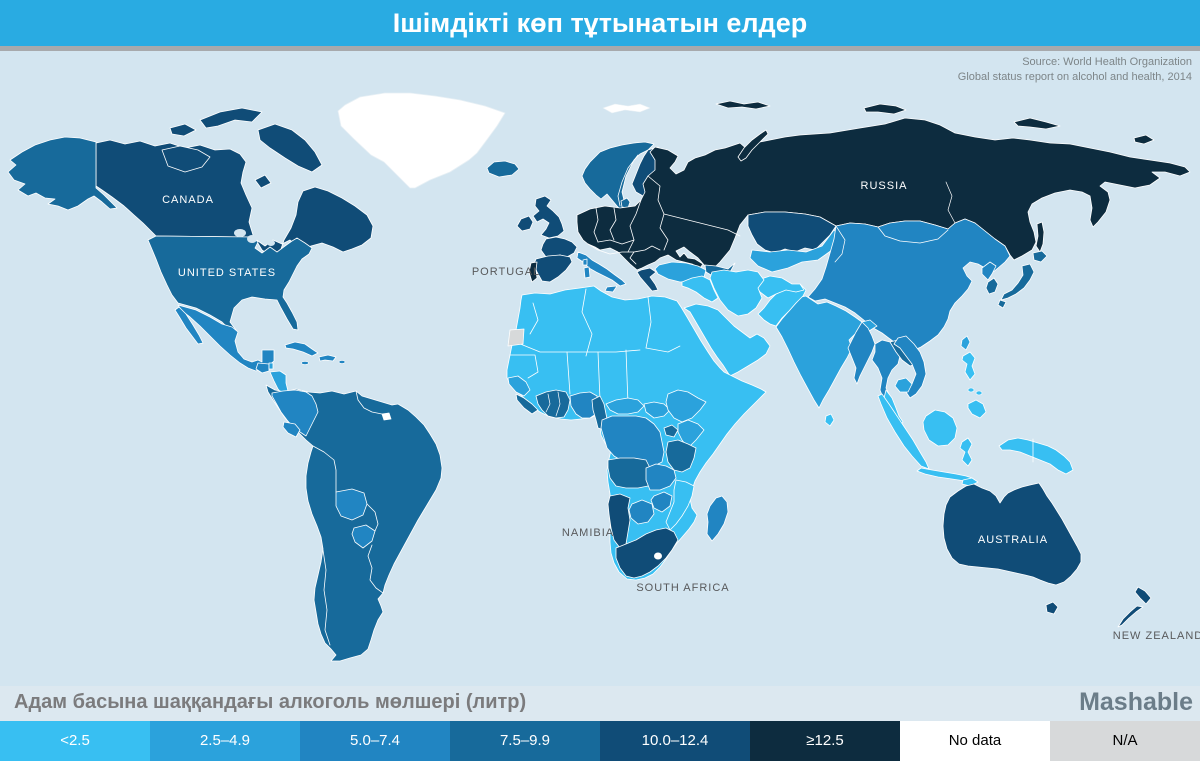 Image resolution: width=1200 pixels, height=761 pixels. What do you see at coordinates (682, 588) in the screenshot?
I see `svg-text: SOUTH AFRICA` at bounding box center [682, 588].